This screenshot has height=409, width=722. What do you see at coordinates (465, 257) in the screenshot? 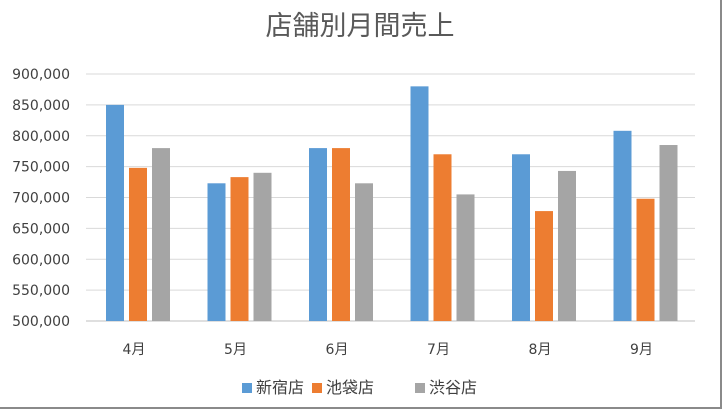
I see `bar-3-7月` at bounding box center [465, 257].